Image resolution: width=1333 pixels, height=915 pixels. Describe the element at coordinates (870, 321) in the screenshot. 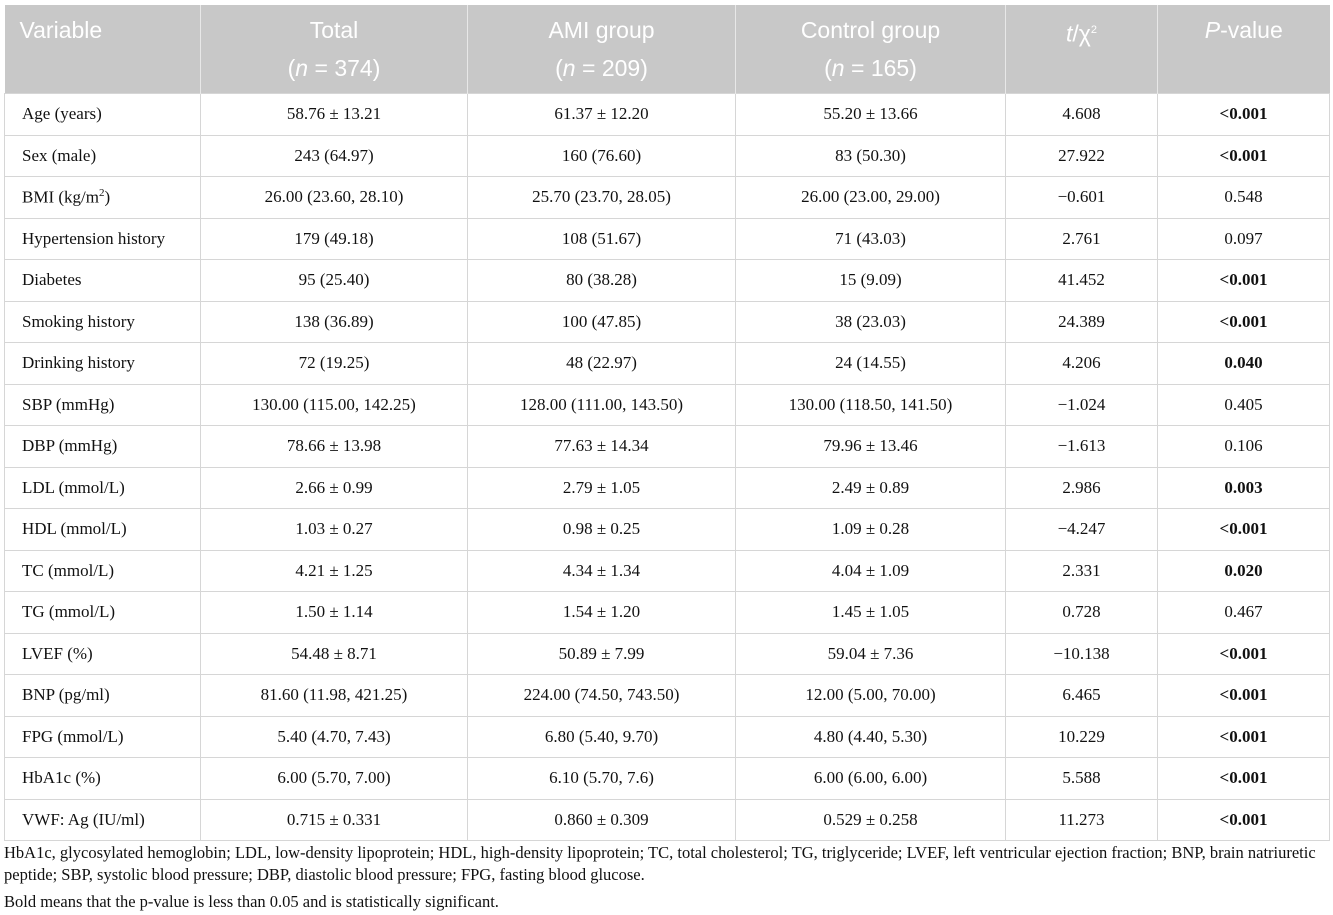

I see `cell-control: 38 (23.03)` at that location.